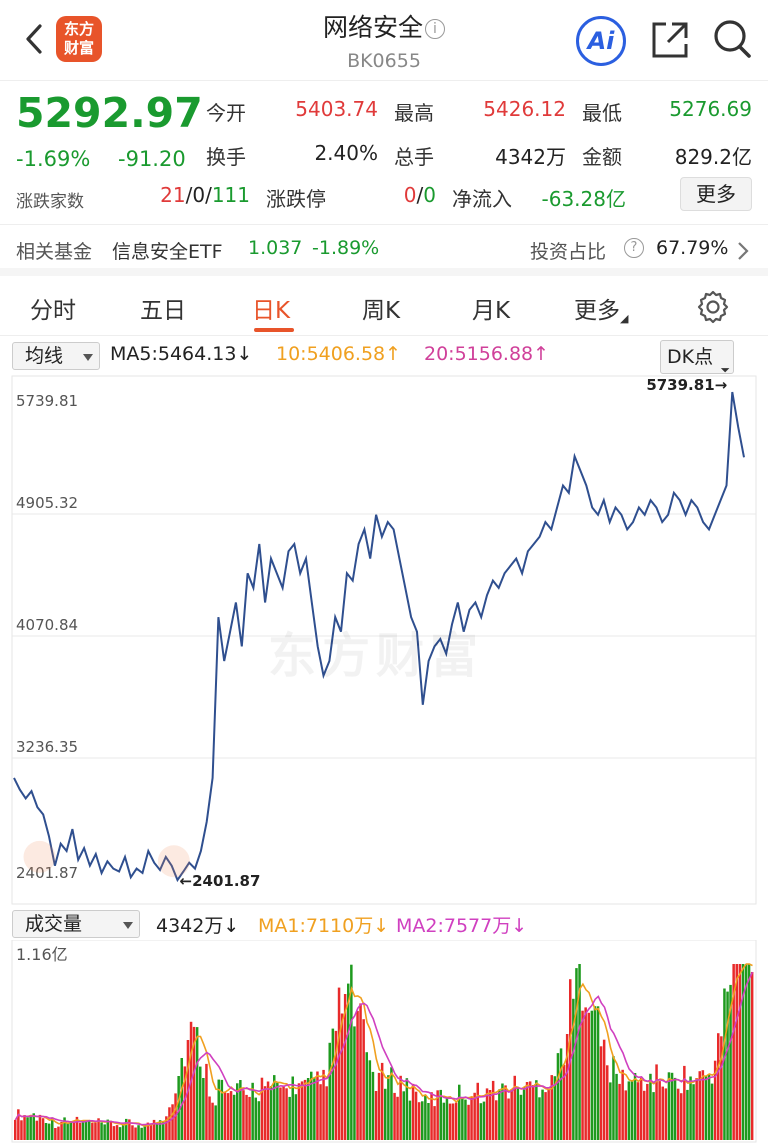 This screenshot has width=768, height=1144. What do you see at coordinates (346, 153) in the screenshot?
I see `turnover-value: 2.40%` at bounding box center [346, 153].